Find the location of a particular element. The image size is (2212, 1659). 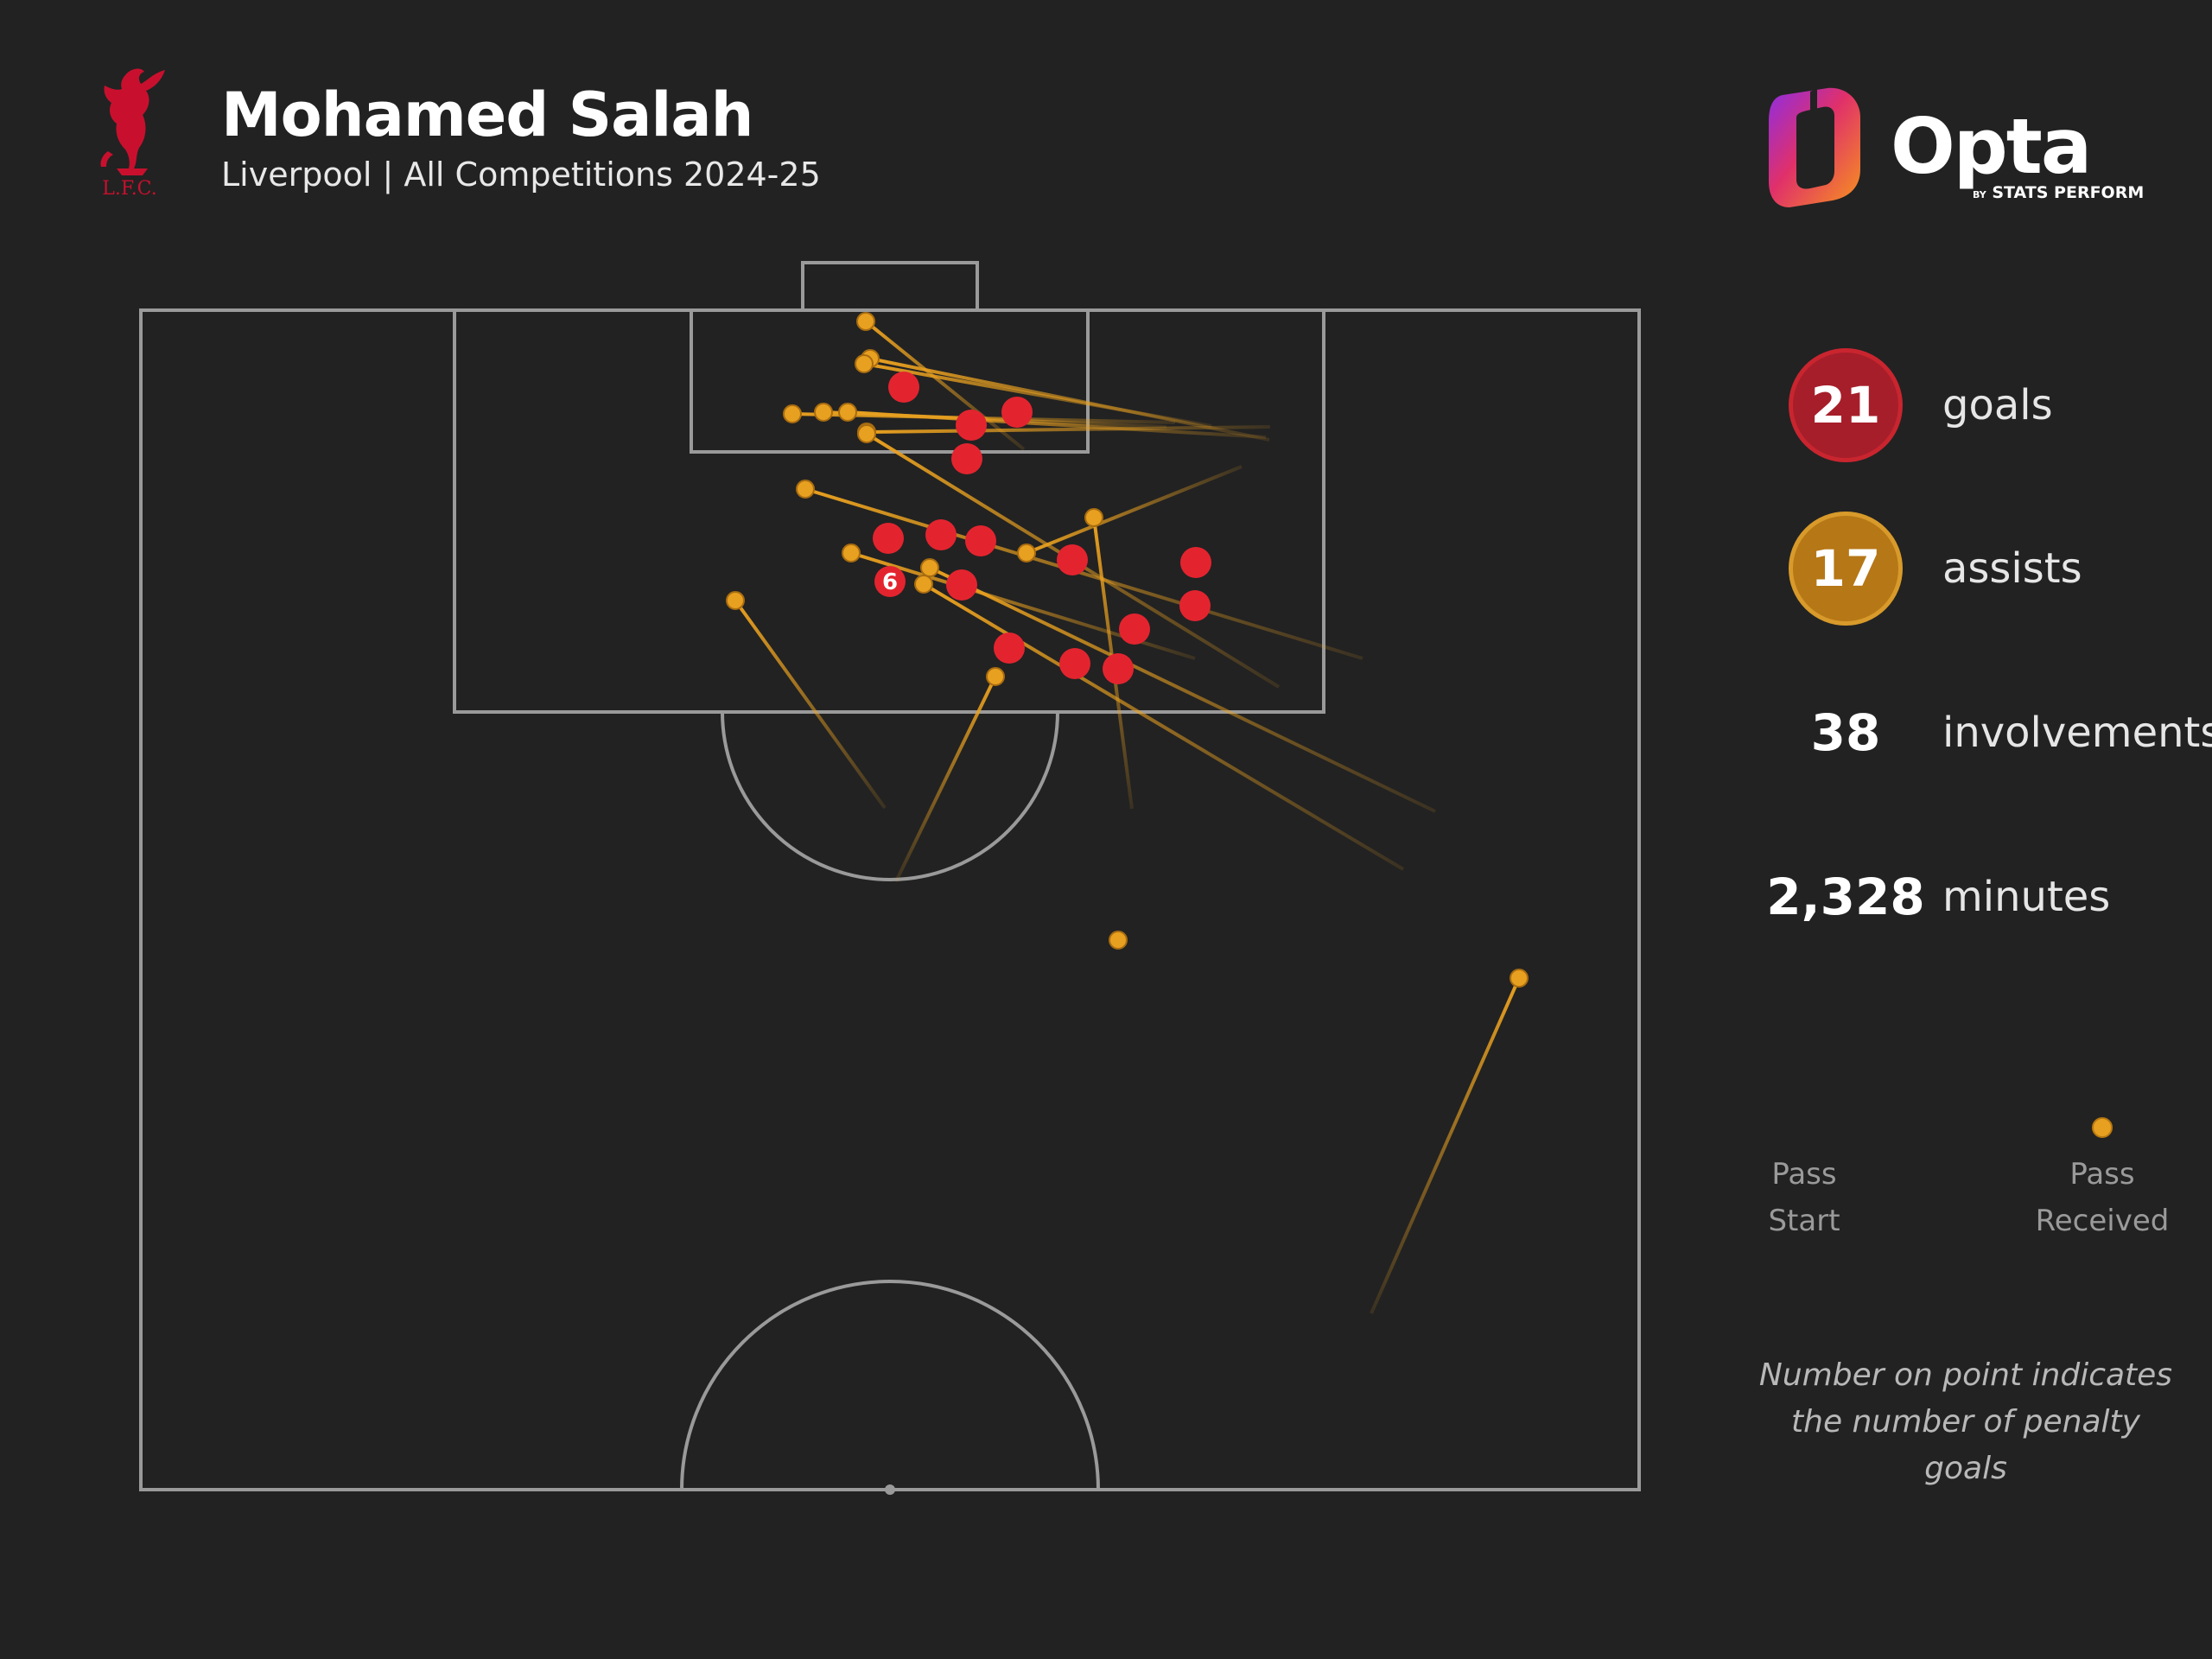

stat-assists: 17 assists is located at coordinates (1998, 572).